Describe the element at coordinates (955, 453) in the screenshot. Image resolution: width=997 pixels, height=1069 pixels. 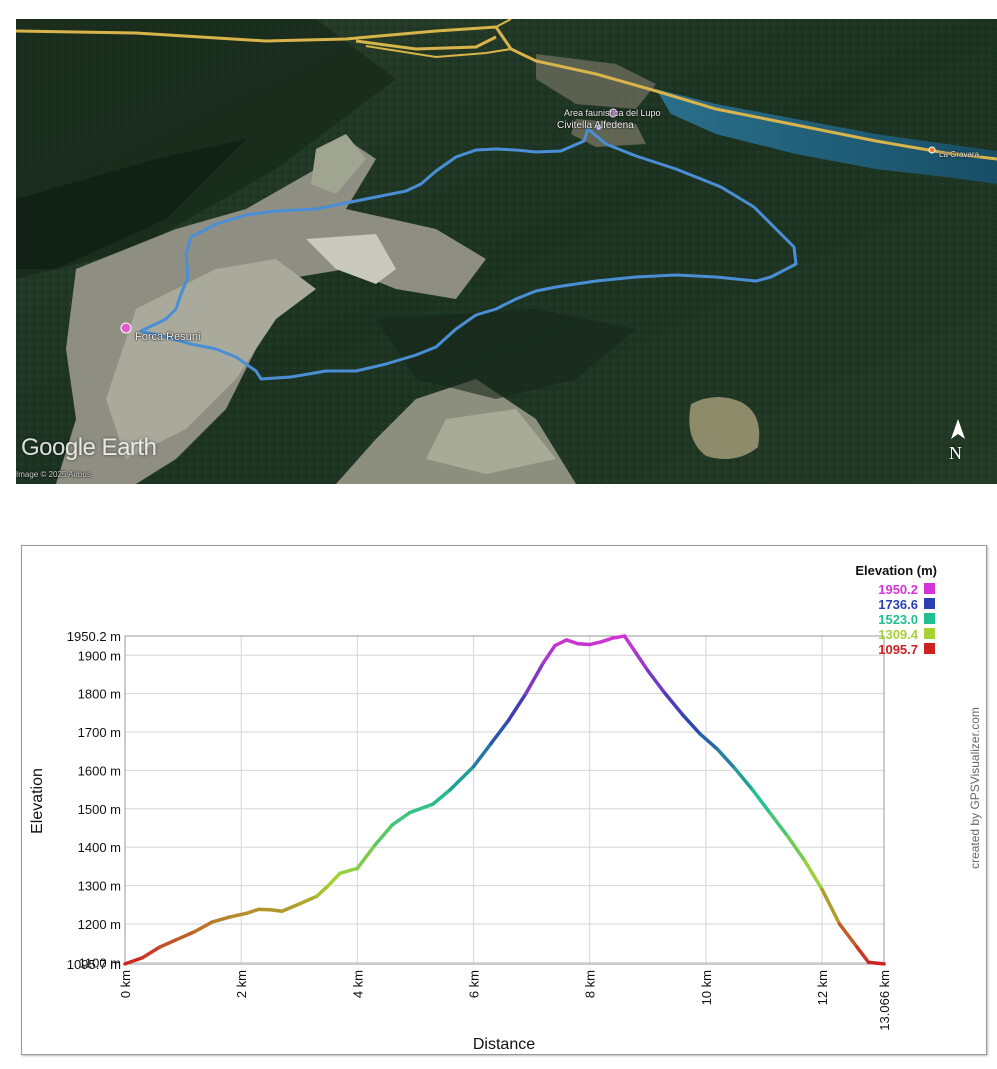
I see `north-label: N` at that location.